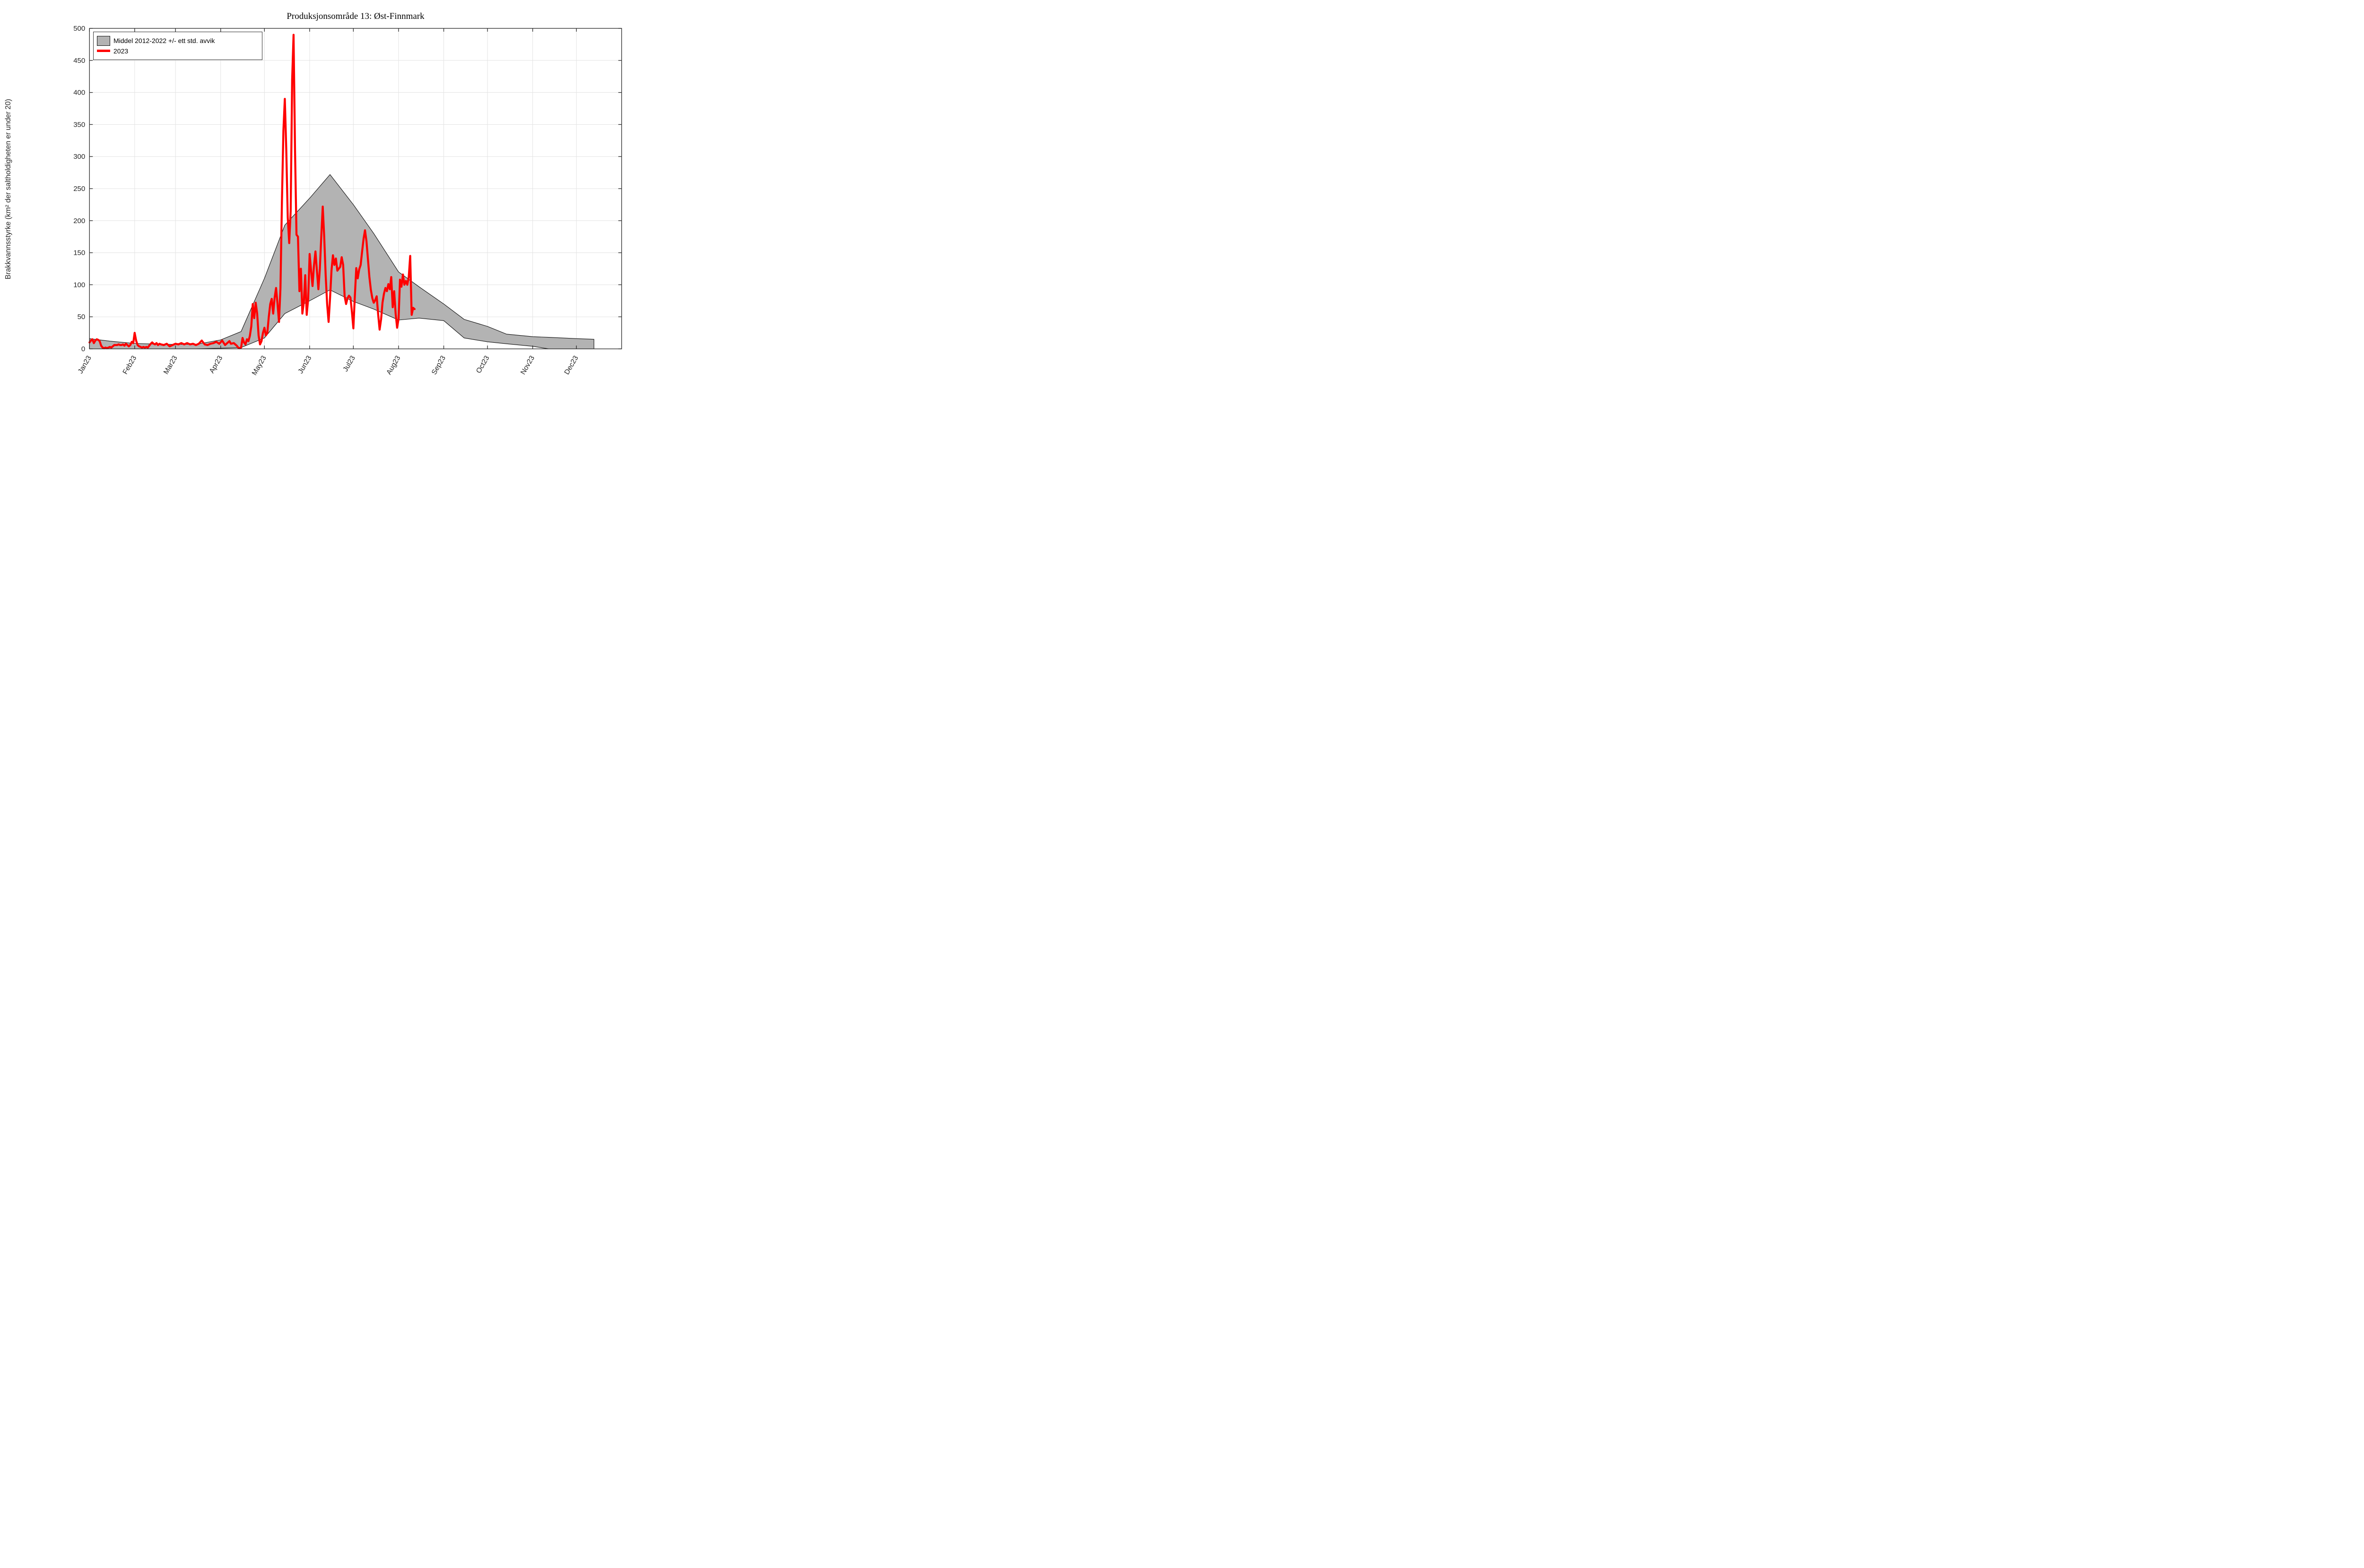 This screenshot has width=2364, height=1568. Describe the element at coordinates (104, 50) in the screenshot. I see `legend-line-swatch-icon` at that location.